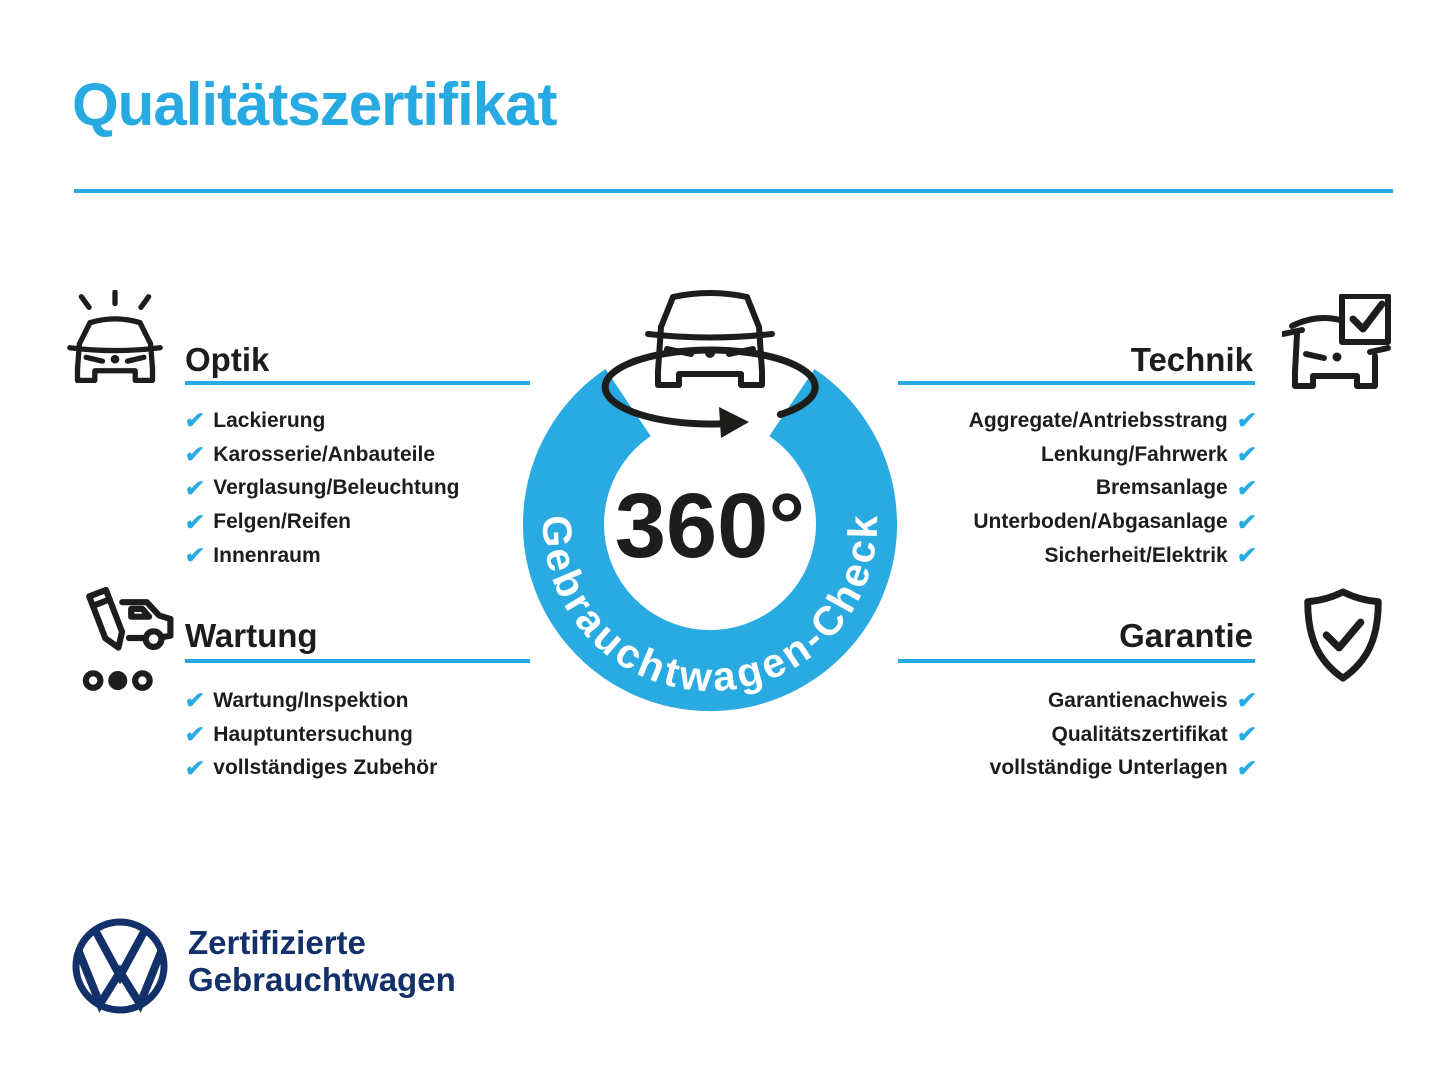  Describe the element at coordinates (321, 556) in the screenshot. I see `list-item: ✔ Innenraum` at that location.